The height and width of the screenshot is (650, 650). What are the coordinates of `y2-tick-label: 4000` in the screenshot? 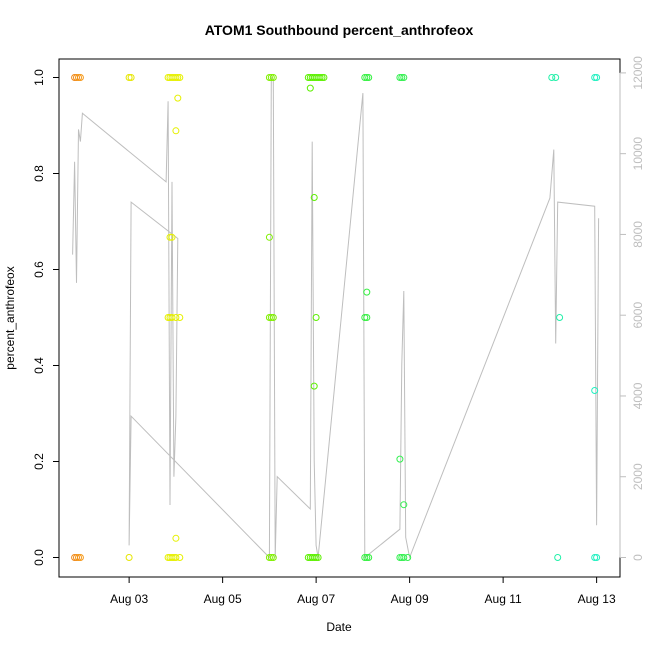 It's located at (638, 395).